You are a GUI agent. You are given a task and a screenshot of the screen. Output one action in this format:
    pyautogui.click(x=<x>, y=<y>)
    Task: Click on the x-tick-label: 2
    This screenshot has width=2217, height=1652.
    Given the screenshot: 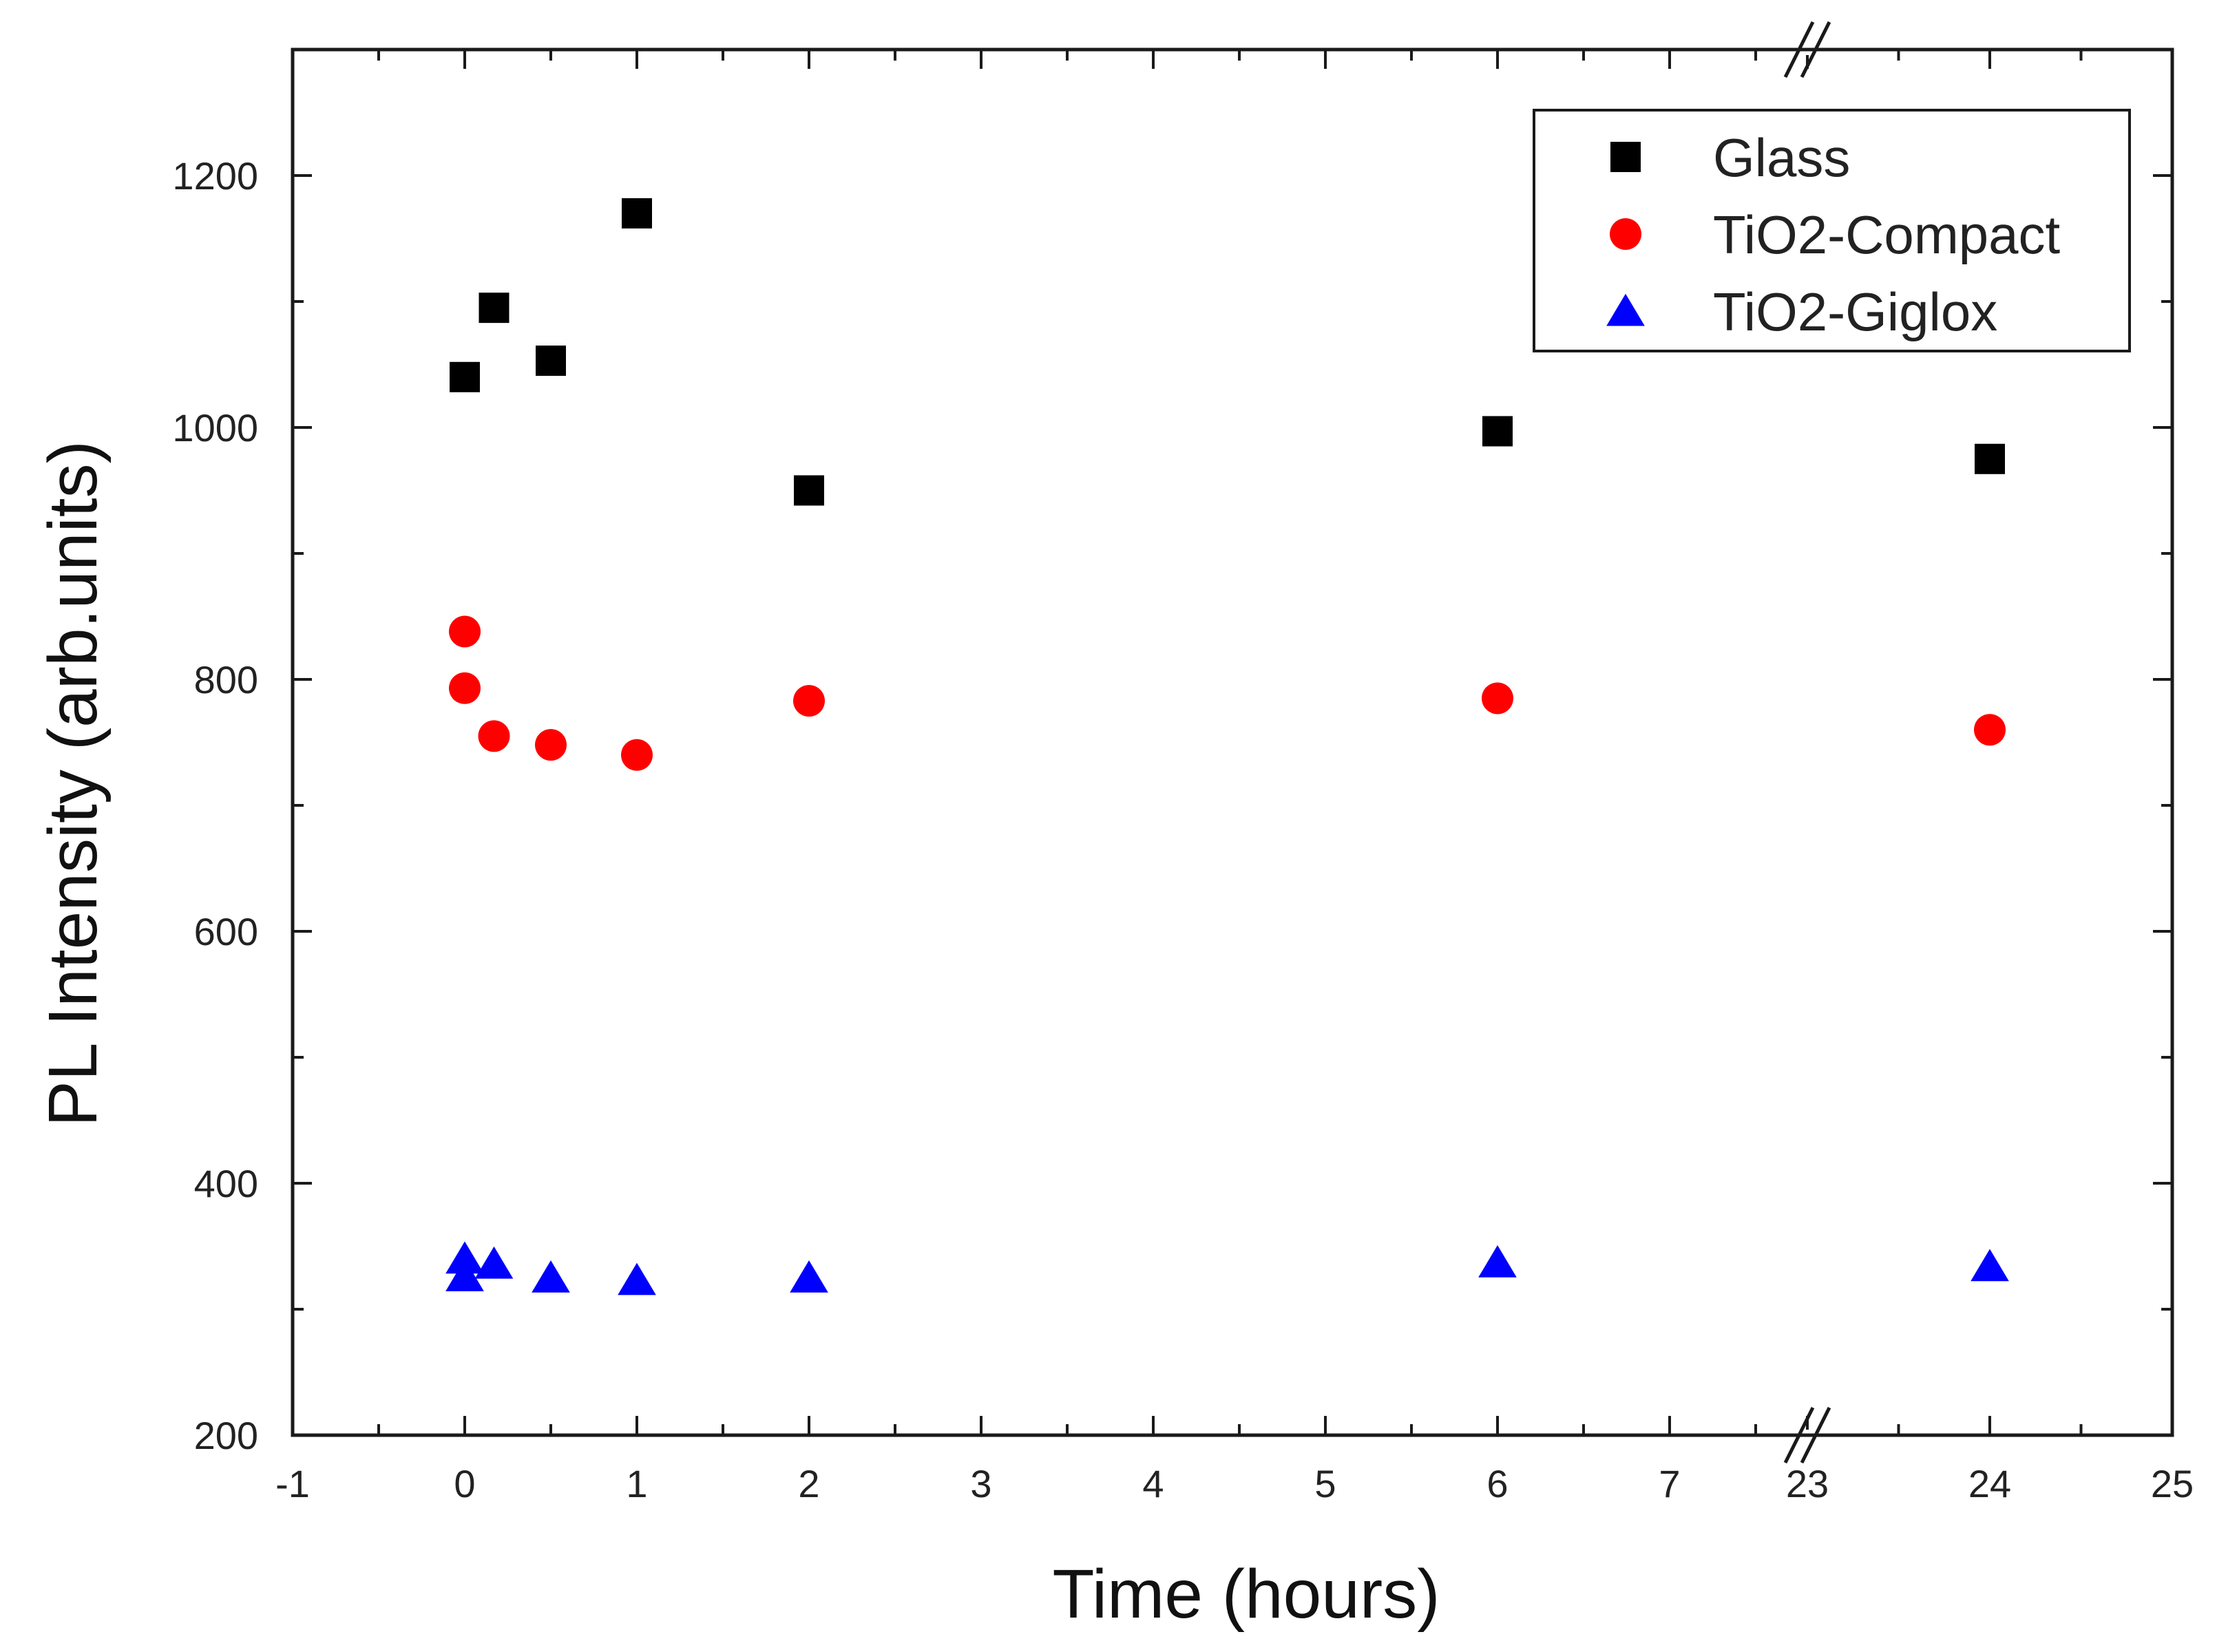 What is the action you would take?
    pyautogui.click(x=808, y=1484)
    